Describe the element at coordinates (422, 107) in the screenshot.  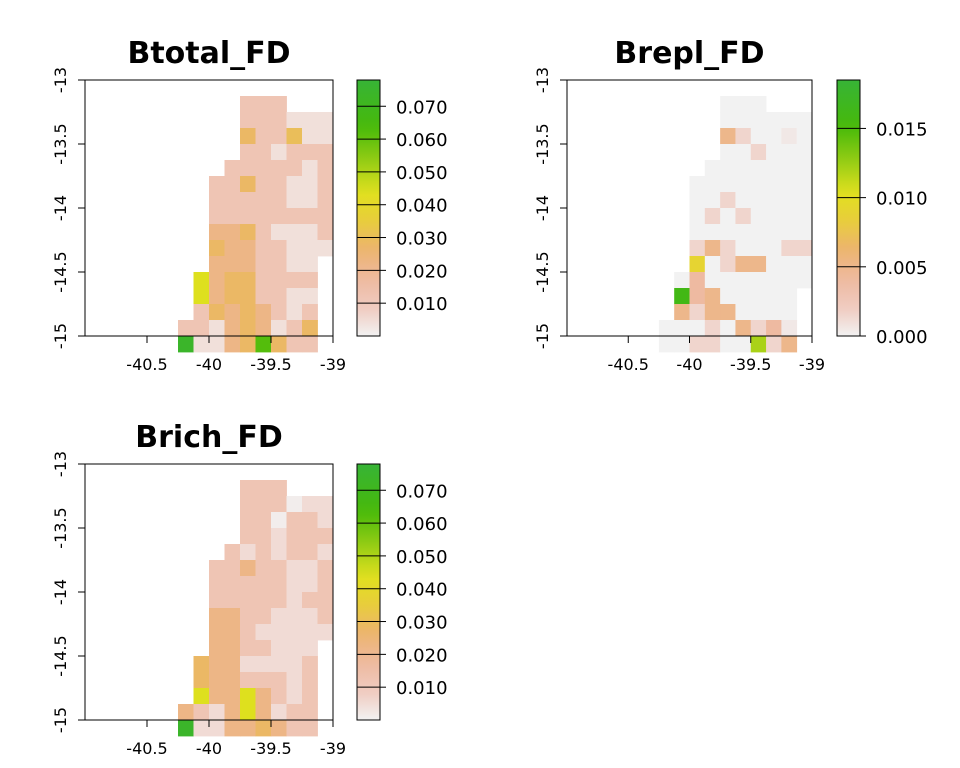
I see `colorbar-tick-label: 0.070` at that location.